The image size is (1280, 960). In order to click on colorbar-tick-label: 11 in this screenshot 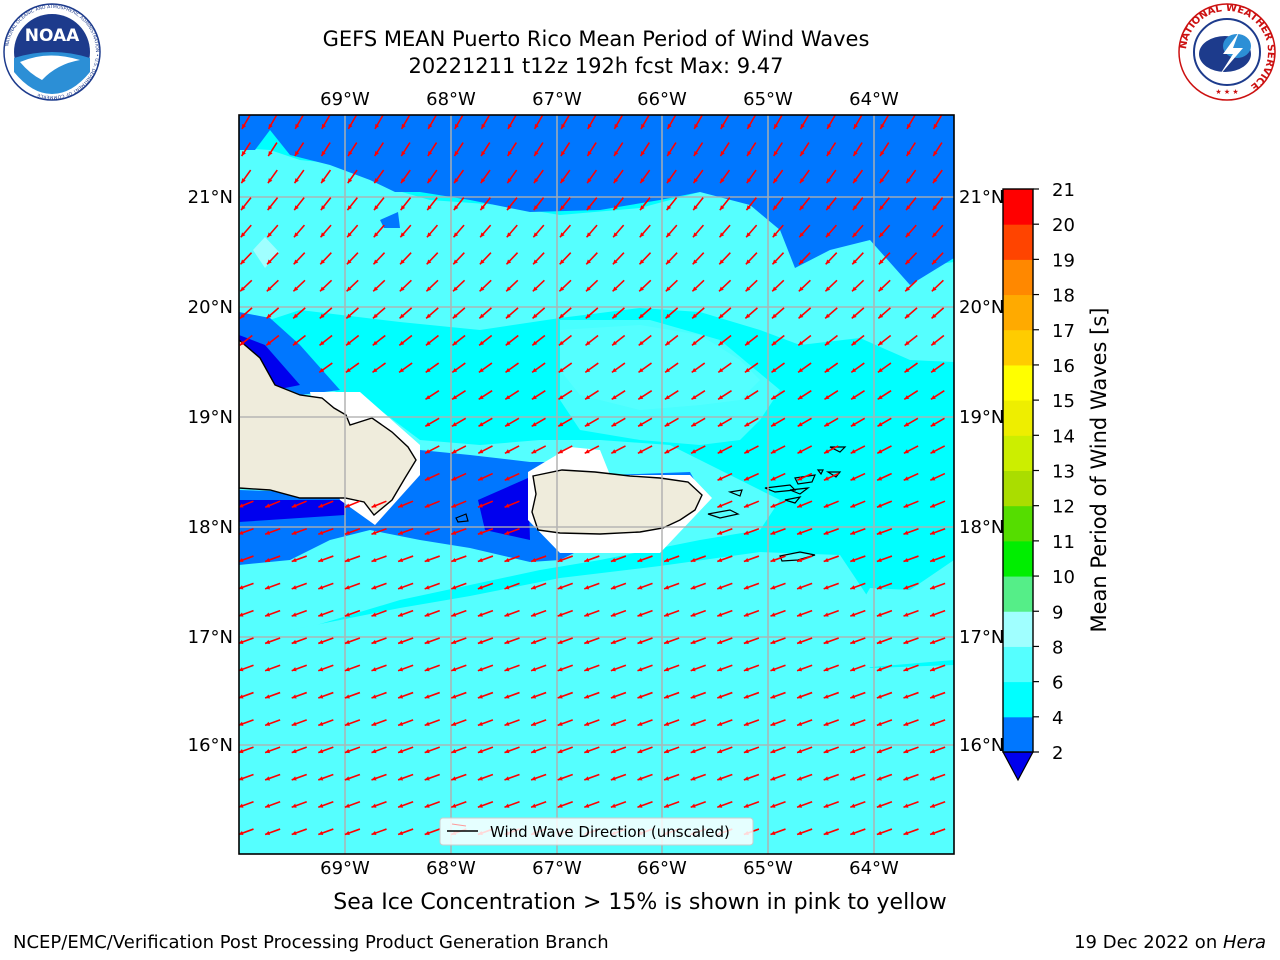, I will do `click(1063, 542)`.